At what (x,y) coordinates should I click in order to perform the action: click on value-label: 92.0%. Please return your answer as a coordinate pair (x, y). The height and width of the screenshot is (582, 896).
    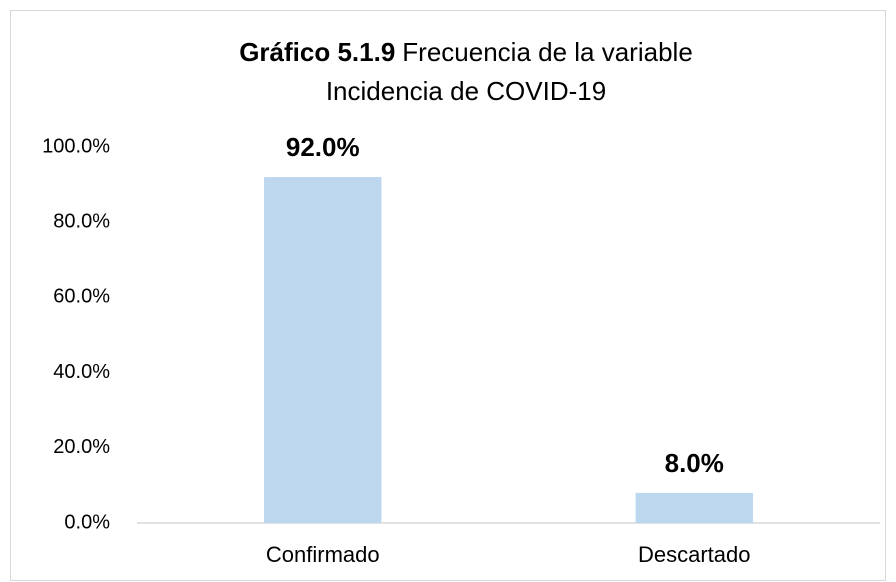
    Looking at the image, I should click on (323, 147).